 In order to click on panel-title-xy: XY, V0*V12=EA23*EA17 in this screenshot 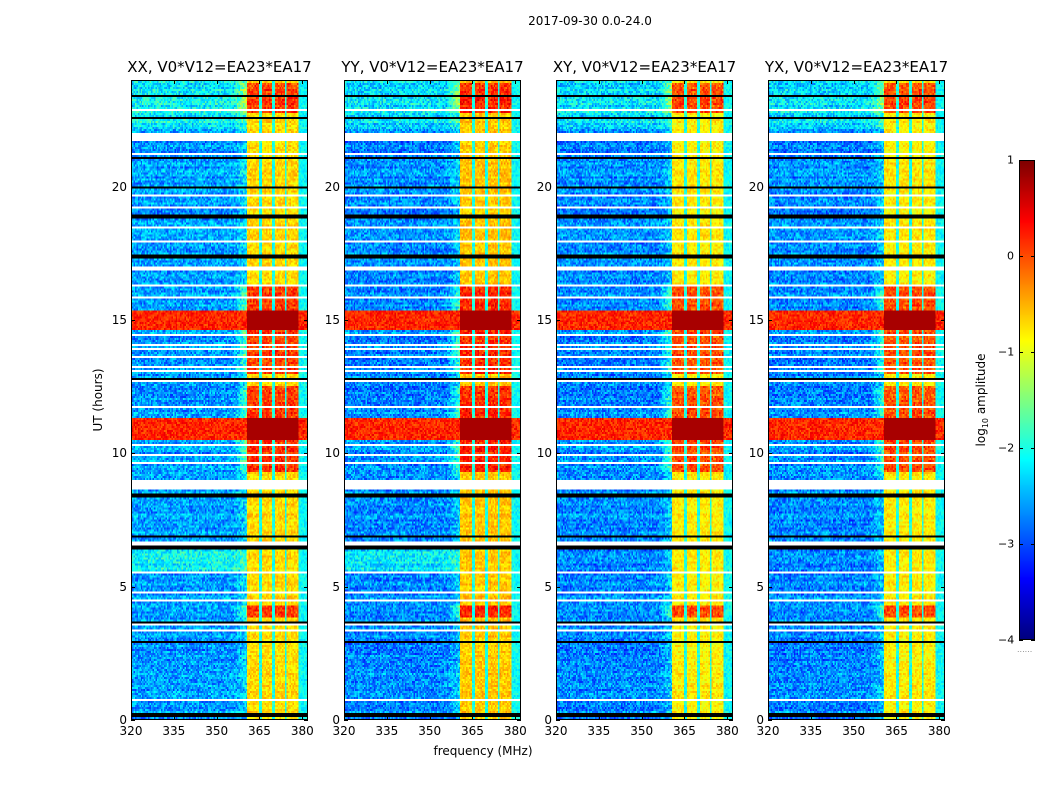, I will do `click(644, 67)`.